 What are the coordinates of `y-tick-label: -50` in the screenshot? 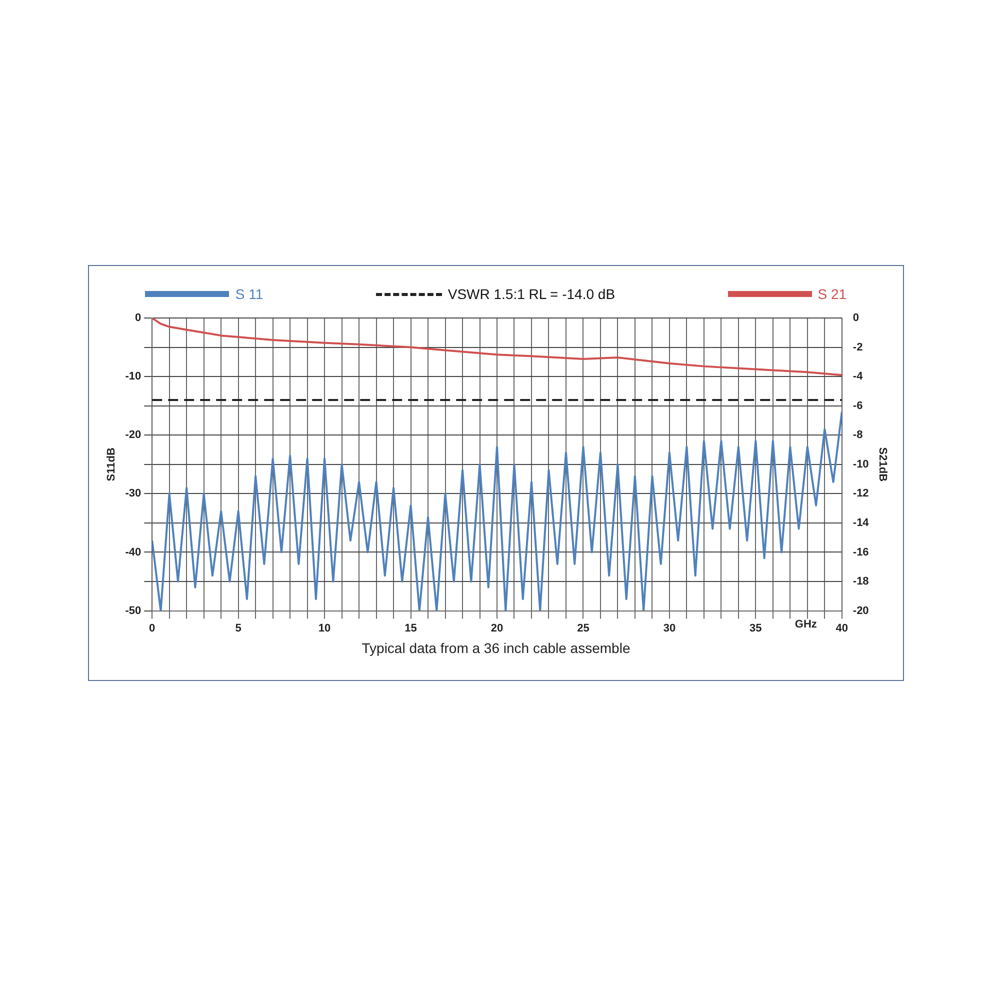 It's located at (133, 610).